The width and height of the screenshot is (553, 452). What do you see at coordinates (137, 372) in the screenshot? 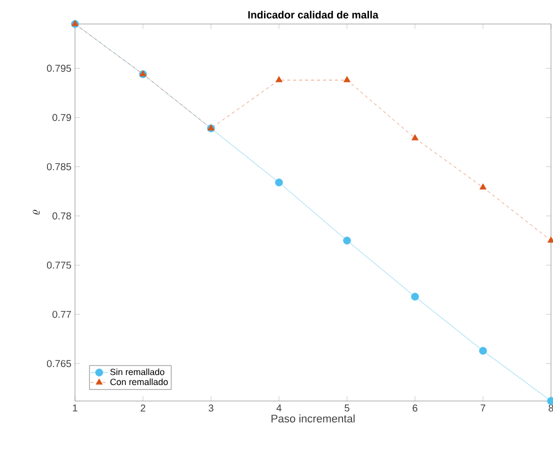
I see `legend-label: Sin remallado` at bounding box center [137, 372].